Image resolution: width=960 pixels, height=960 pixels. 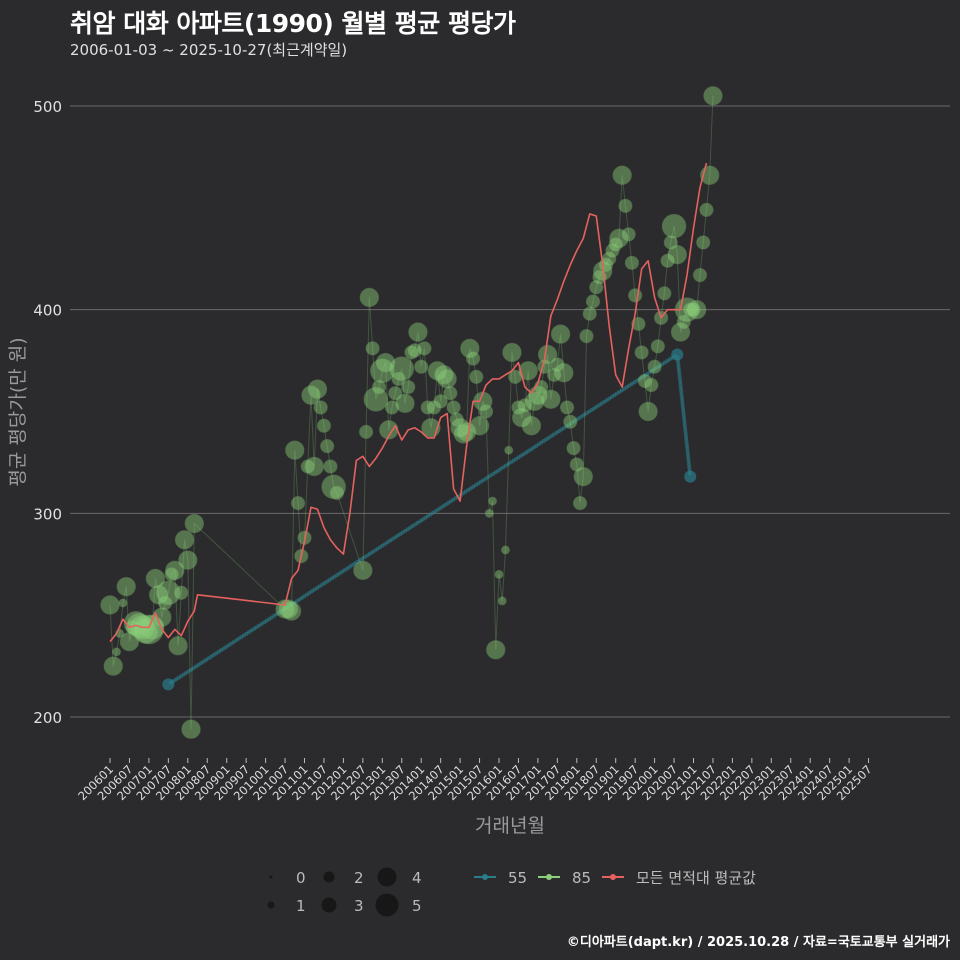 I want to click on y-tick-label: 400, so click(x=47, y=311).